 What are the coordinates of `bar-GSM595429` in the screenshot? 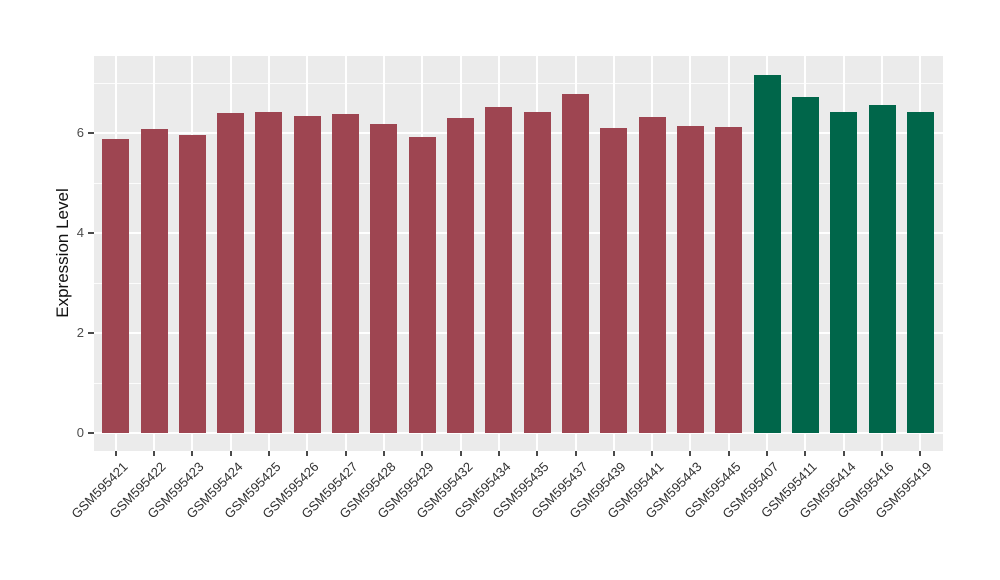 It's located at (422, 285).